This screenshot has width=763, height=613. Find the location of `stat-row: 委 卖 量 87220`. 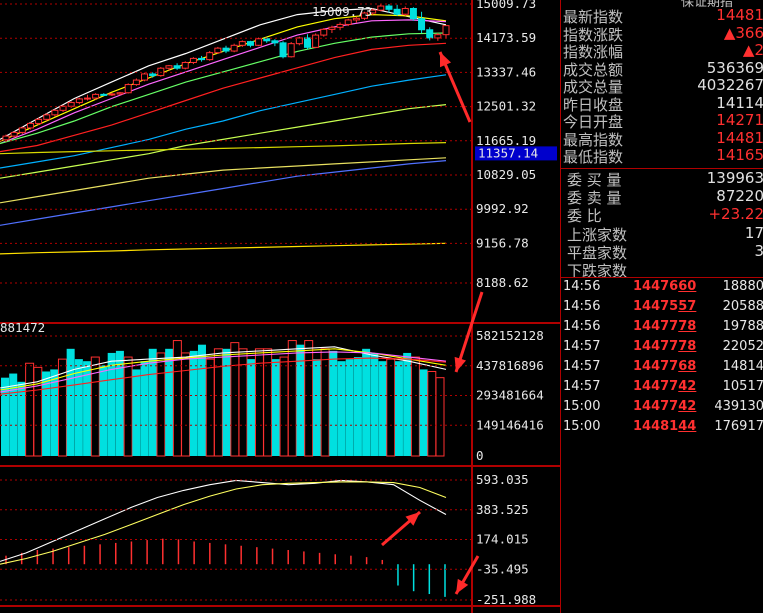

stat-row: 委 卖 量 87220 is located at coordinates (662, 197).